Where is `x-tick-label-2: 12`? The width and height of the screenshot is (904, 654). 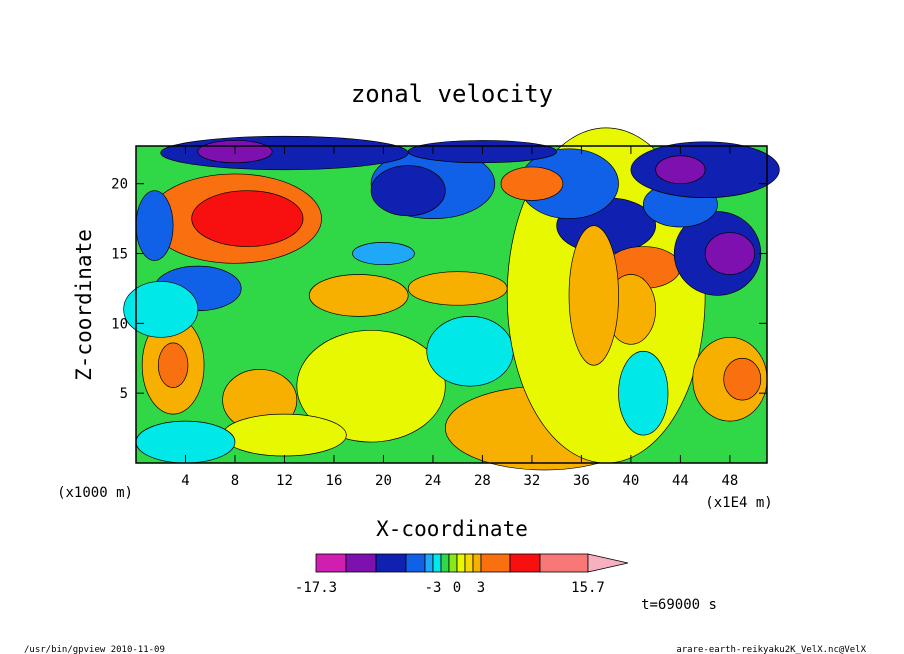 x-tick-label-2: 12 is located at coordinates (284, 481).